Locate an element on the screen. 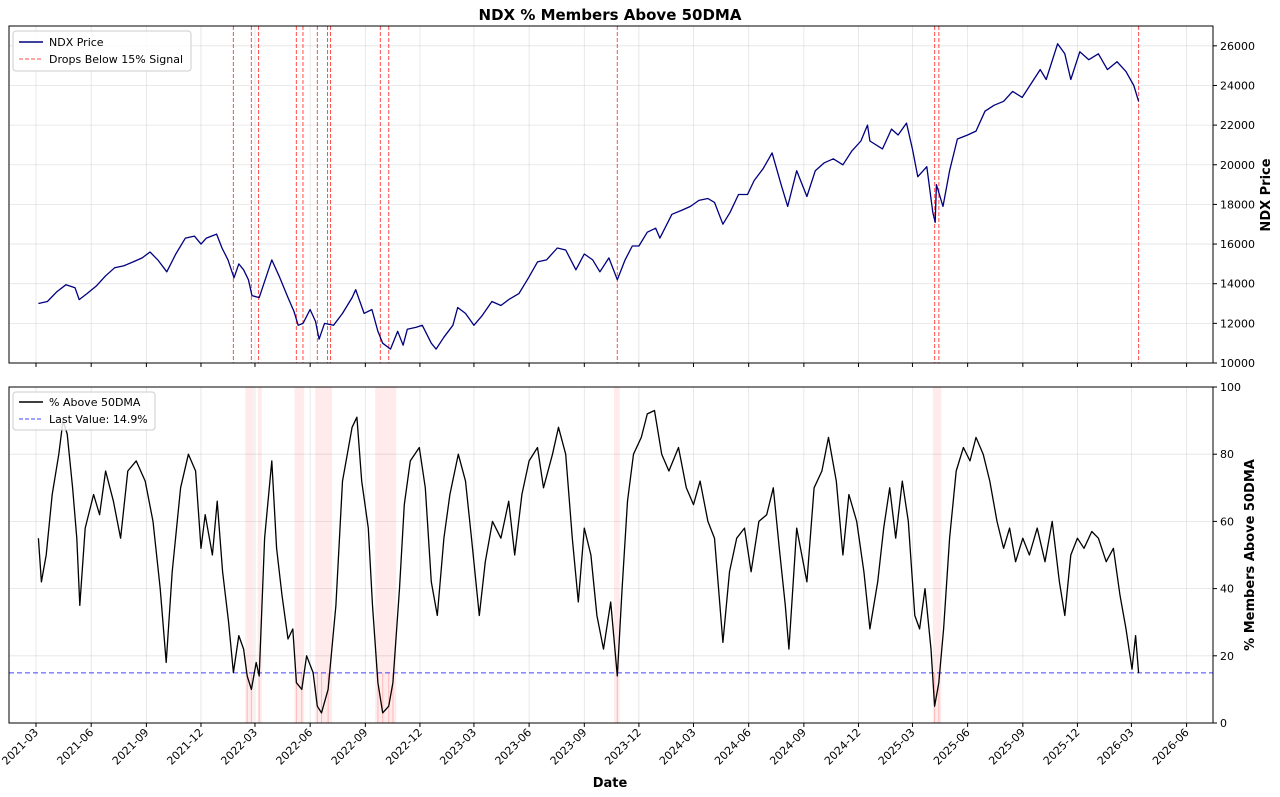  top-legend-box is located at coordinates (102, 51).